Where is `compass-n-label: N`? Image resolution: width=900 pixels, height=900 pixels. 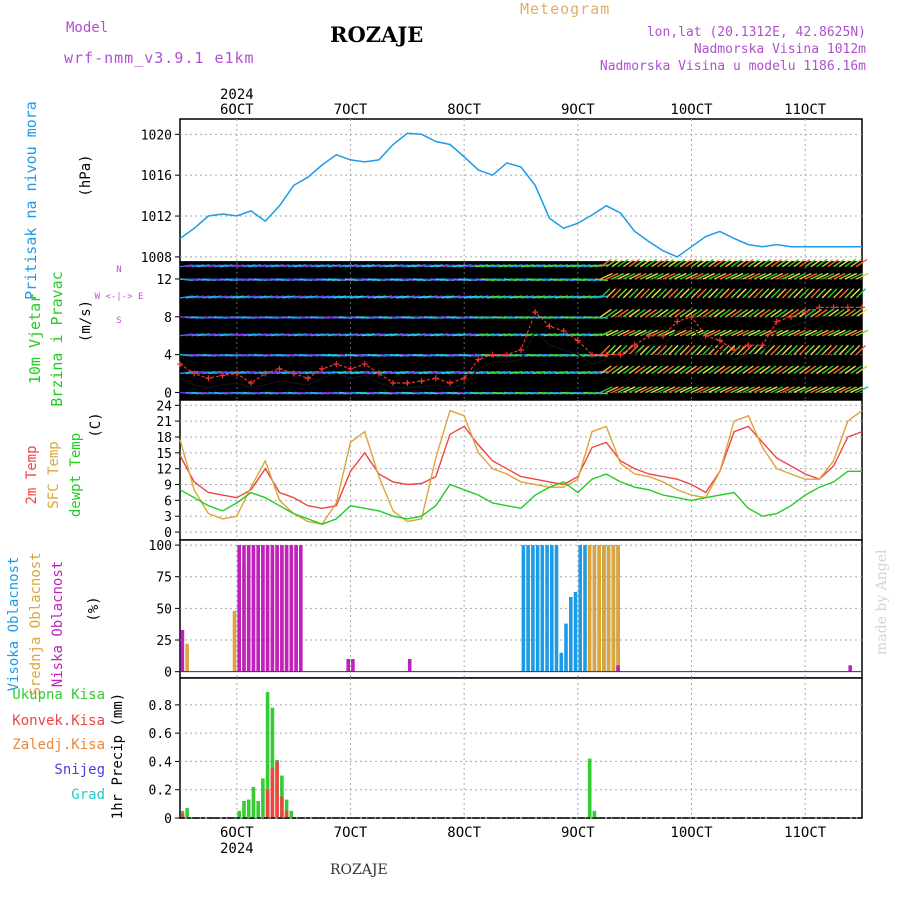
compass-n-label: N is located at coordinates (118, 270).